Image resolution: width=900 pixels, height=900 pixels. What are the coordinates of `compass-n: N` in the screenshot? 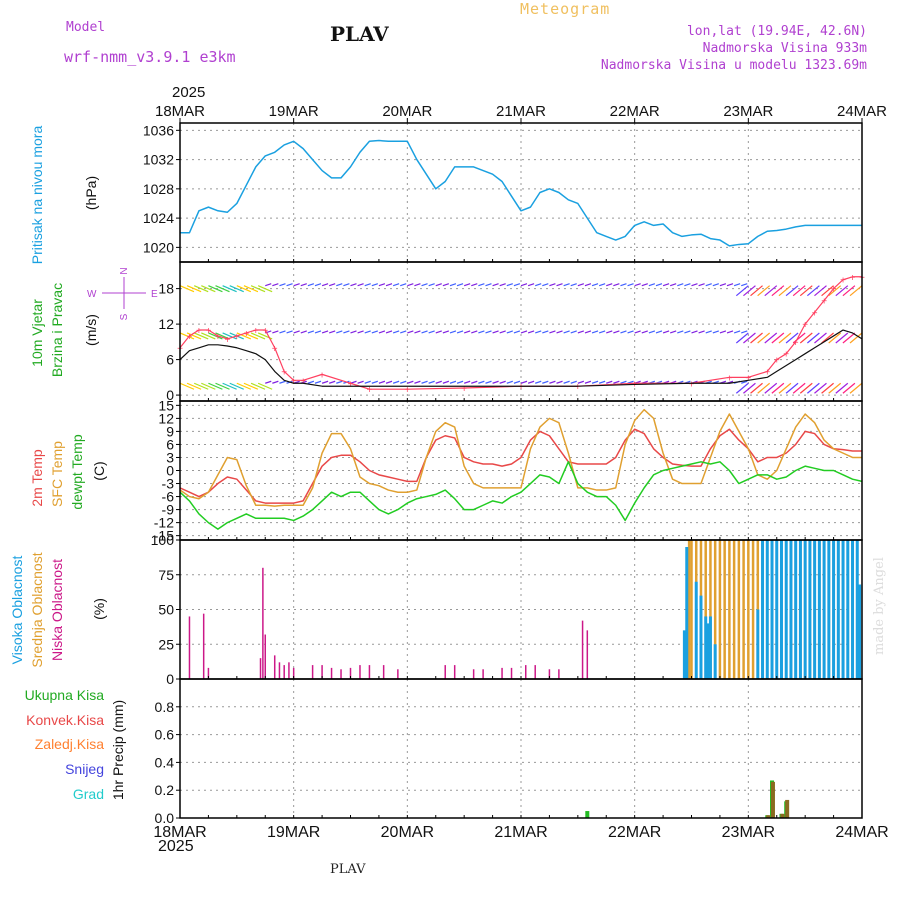 It's located at (124, 270).